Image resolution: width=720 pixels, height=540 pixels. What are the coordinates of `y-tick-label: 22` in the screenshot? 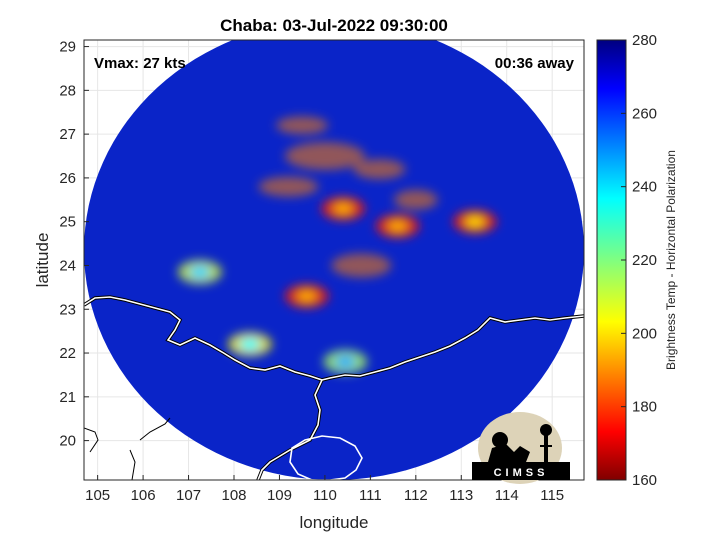 It's located at (67, 353).